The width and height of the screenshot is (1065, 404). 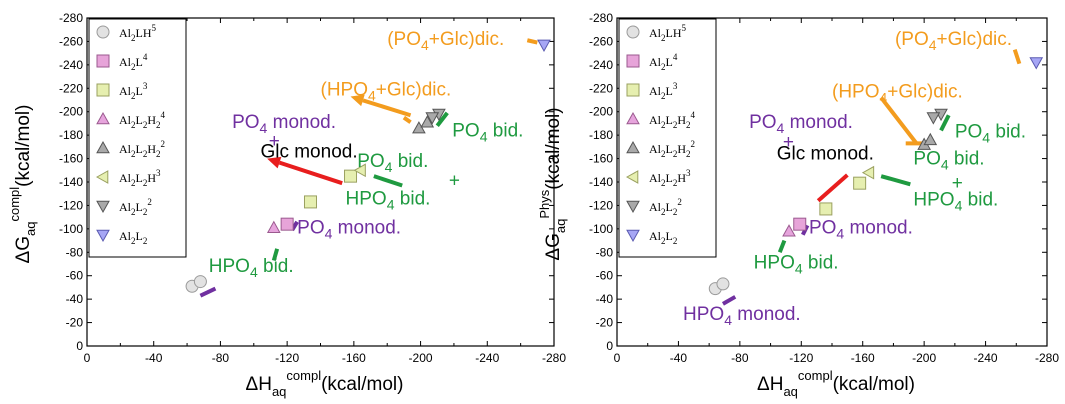 What do you see at coordinates (836, 383) in the screenshot?
I see `x-axis-title: ΔHaqcompl(kcal/mol)` at bounding box center [836, 383].